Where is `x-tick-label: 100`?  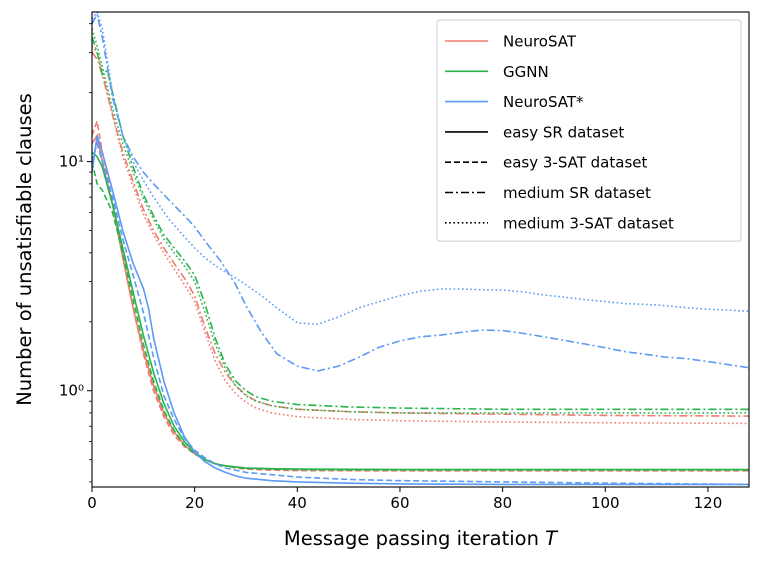
x-tick-label: 100 is located at coordinates (605, 503).